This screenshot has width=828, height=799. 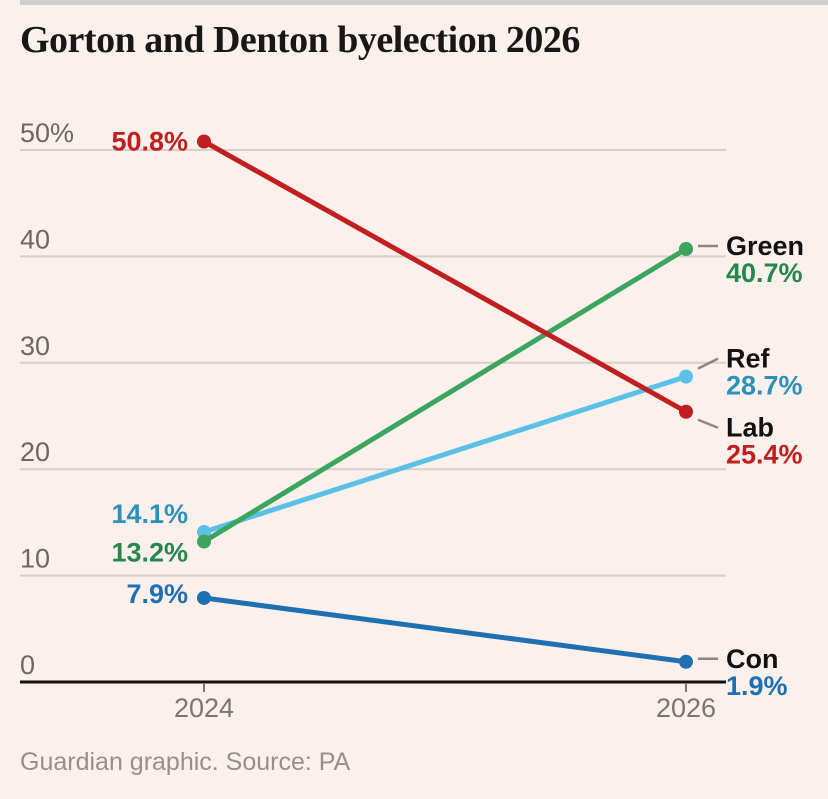 What do you see at coordinates (686, 661) in the screenshot?
I see `series-dot-con-2026` at bounding box center [686, 661].